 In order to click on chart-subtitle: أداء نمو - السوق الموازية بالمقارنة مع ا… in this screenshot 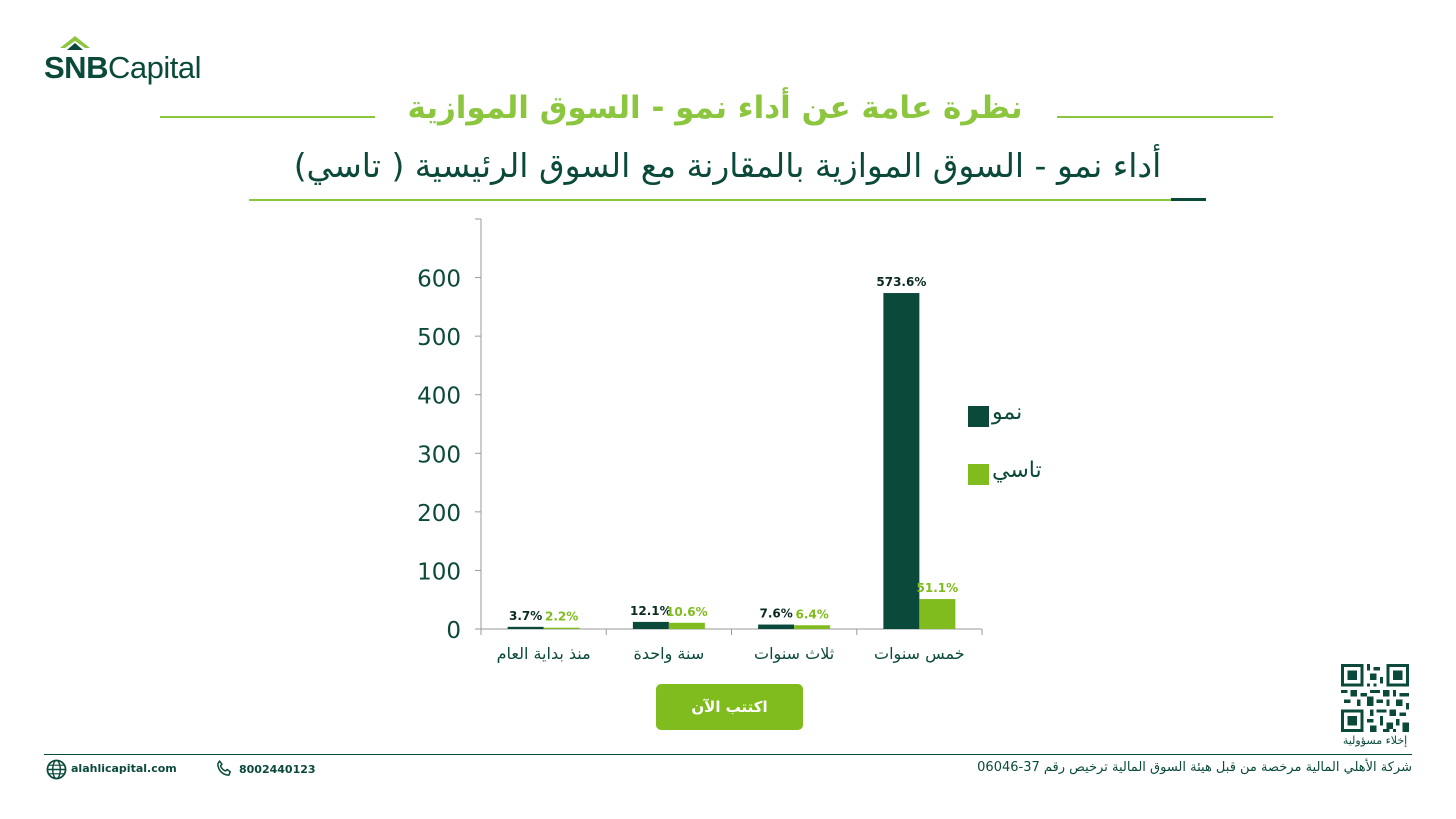, I will do `click(727, 165)`.